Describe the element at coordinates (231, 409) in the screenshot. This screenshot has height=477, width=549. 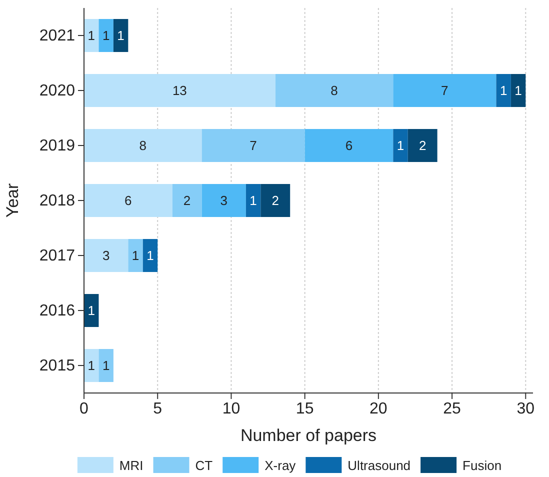
I see `x-tick-label: 10` at that location.